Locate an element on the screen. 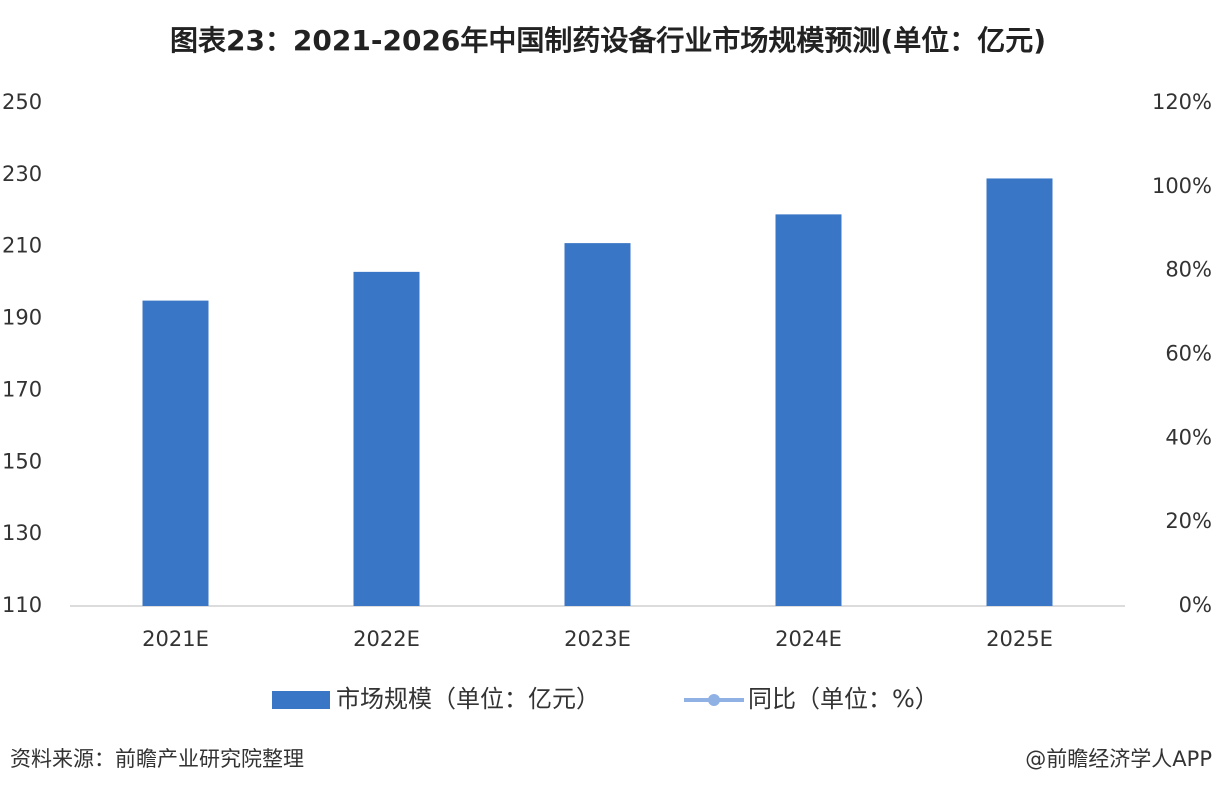  y2-tick-label: 120% is located at coordinates (1182, 102).